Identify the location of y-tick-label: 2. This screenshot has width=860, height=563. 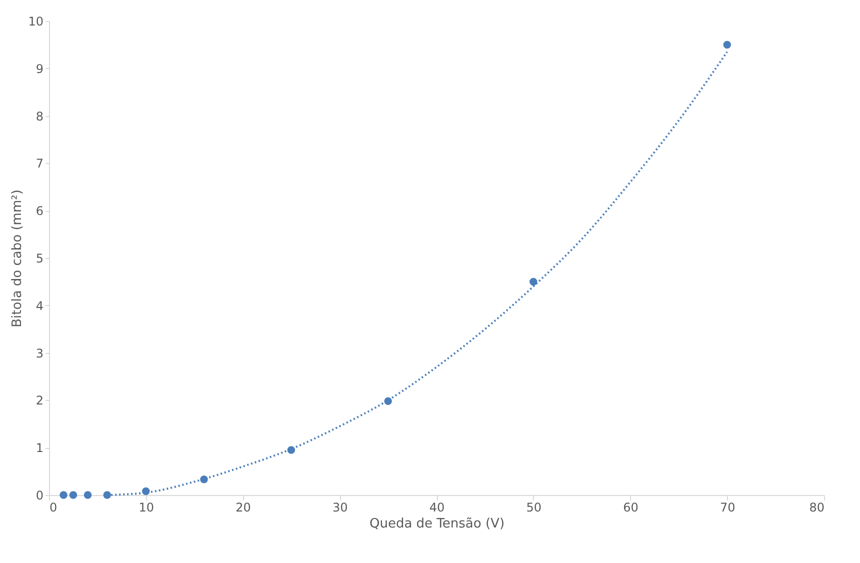
(40, 401).